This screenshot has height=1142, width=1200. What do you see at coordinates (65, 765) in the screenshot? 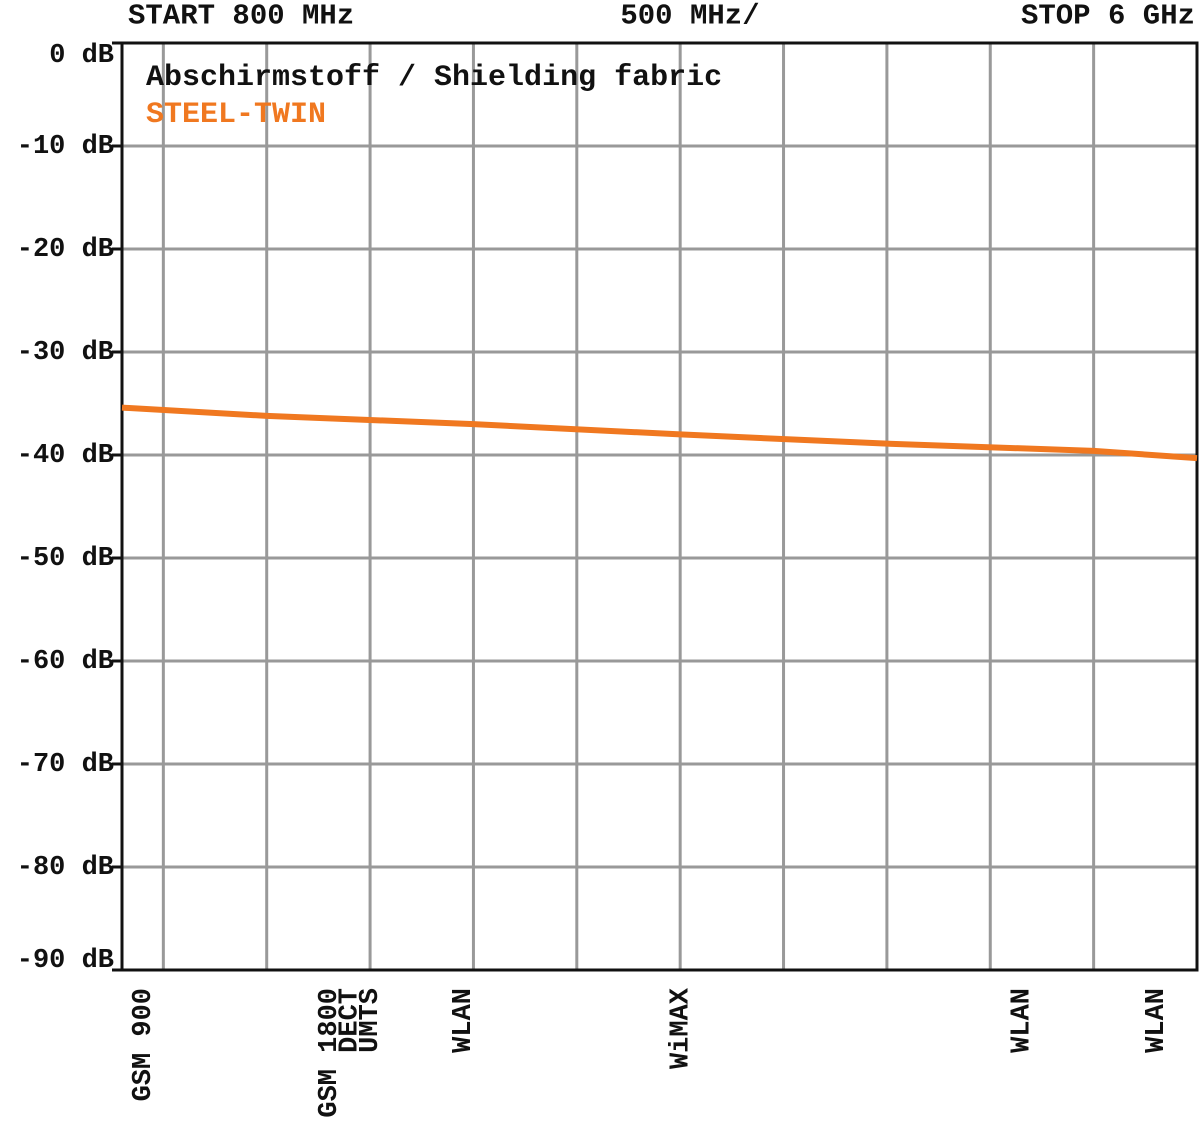
I see `y-tick-label: -70 dB` at bounding box center [65, 765].